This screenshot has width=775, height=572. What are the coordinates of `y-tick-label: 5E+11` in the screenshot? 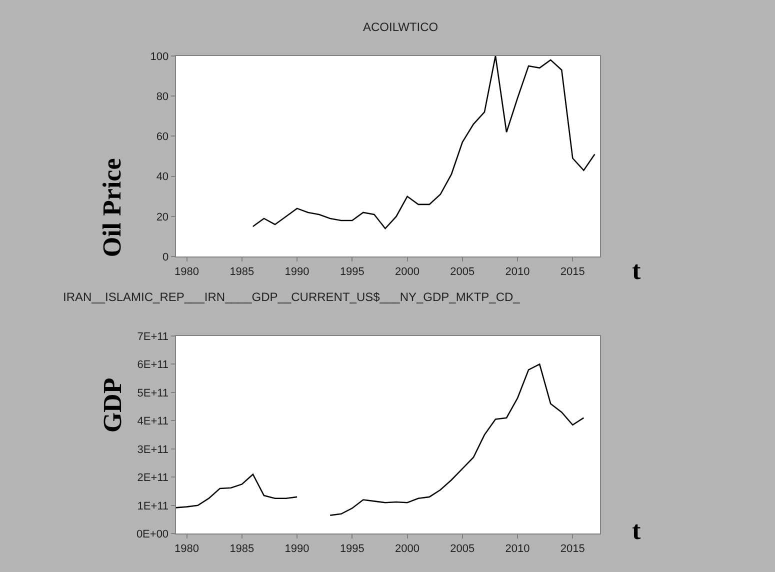 It's located at (153, 393).